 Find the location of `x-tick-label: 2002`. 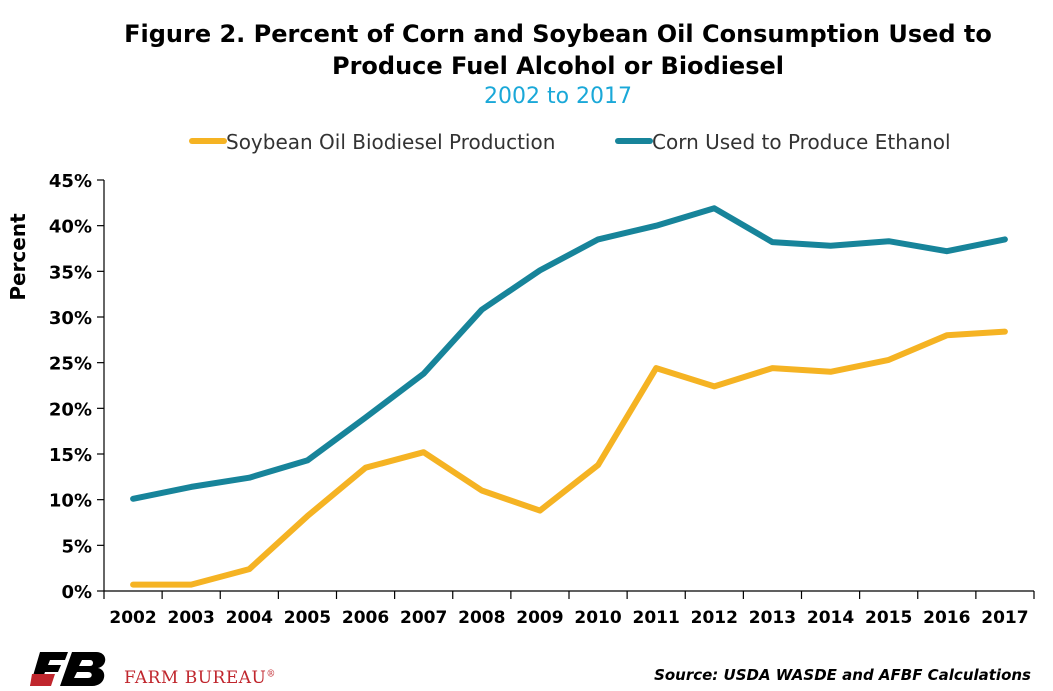

x-tick-label: 2002 is located at coordinates (132, 618).